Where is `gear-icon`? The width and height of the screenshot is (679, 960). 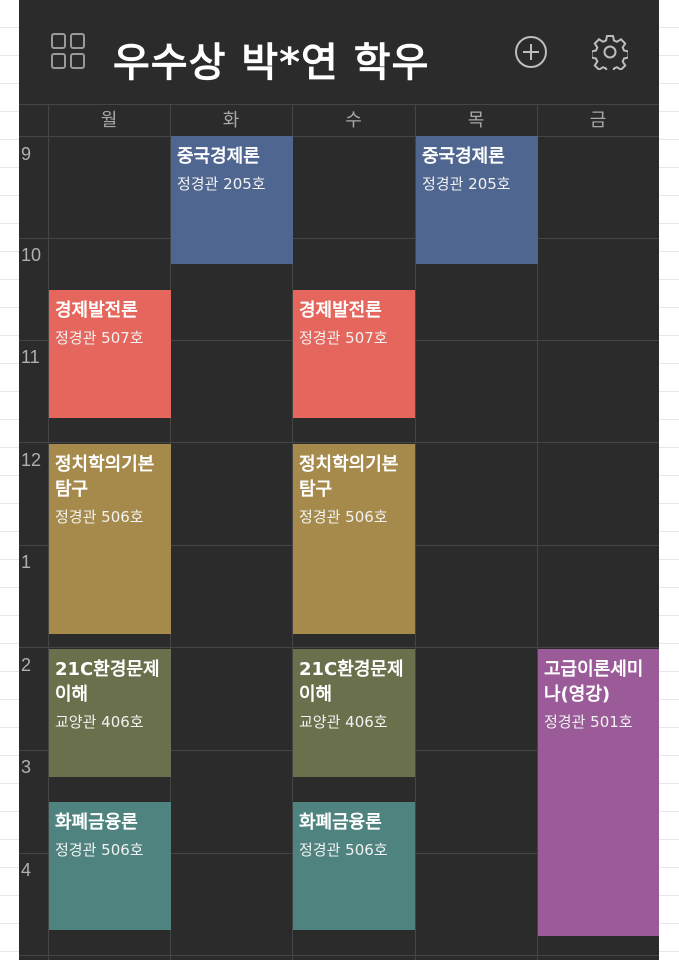 gear-icon is located at coordinates (610, 52).